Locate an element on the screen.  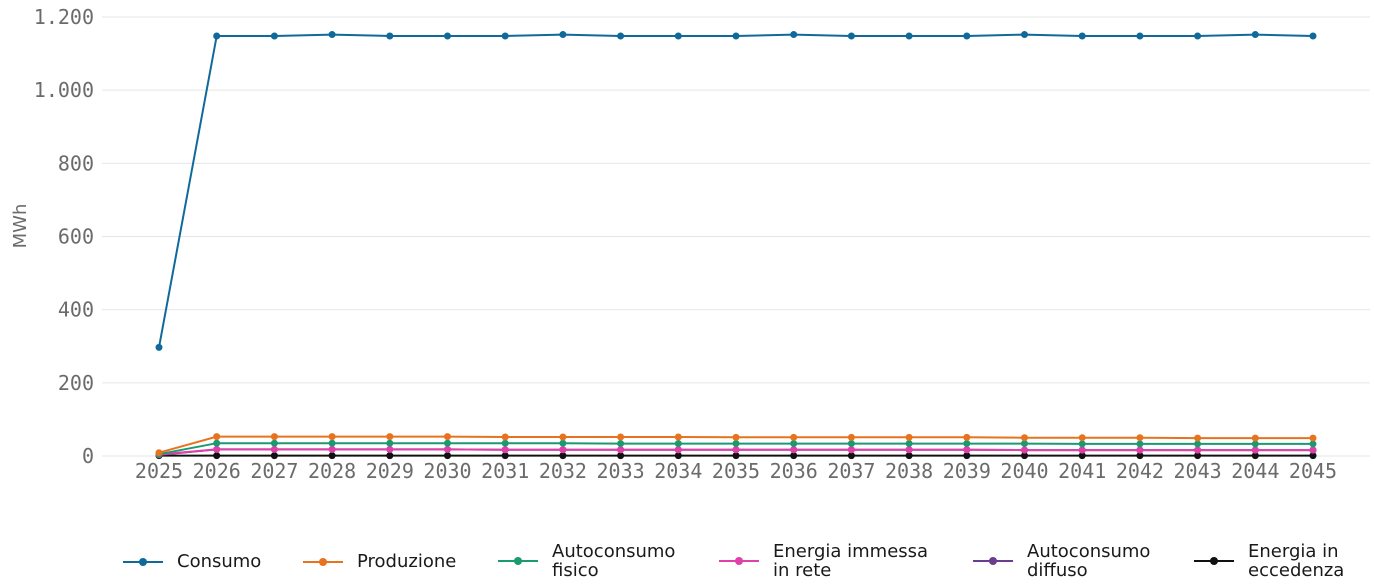
x-tick-label: 2044 is located at coordinates (1255, 471).